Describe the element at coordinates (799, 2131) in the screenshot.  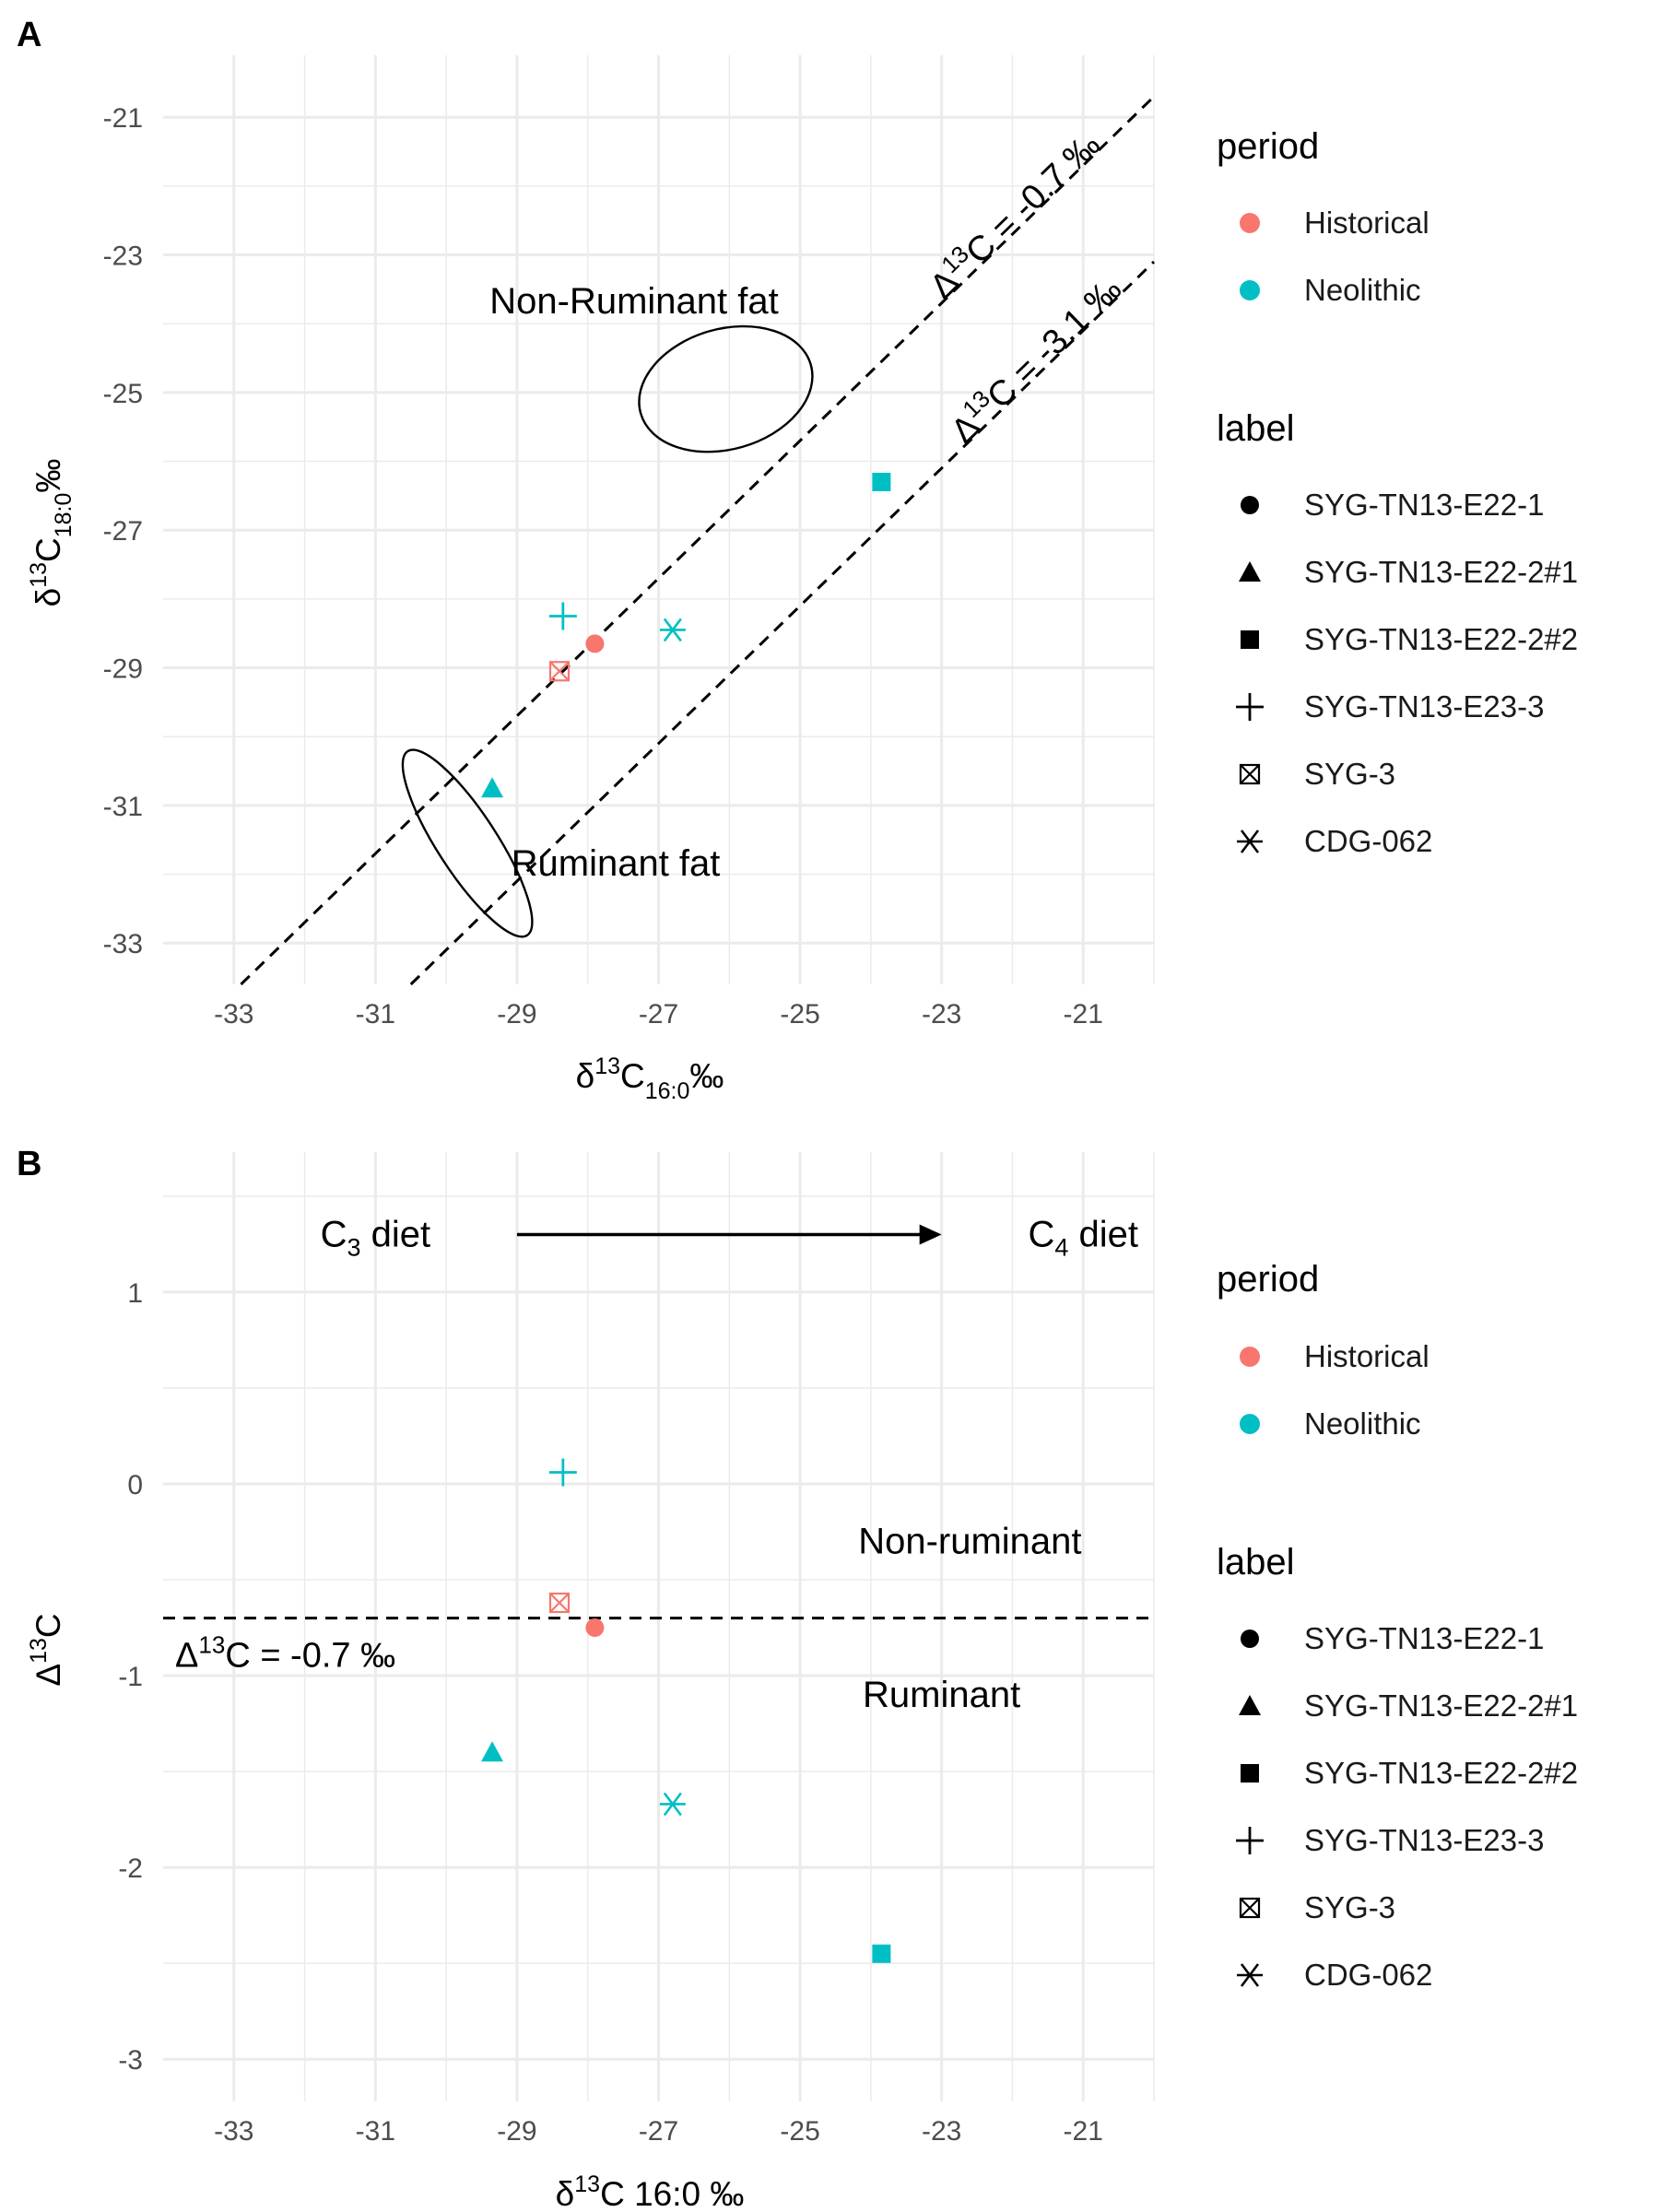
I see `panel-b-x-tick-label: -25` at that location.